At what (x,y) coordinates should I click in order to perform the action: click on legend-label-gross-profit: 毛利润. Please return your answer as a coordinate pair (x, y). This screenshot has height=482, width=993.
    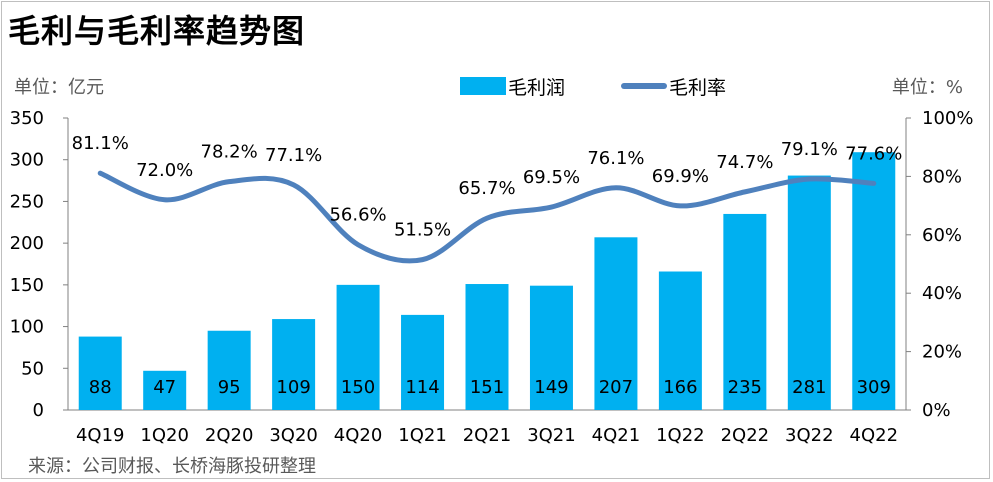
    Looking at the image, I should click on (537, 87).